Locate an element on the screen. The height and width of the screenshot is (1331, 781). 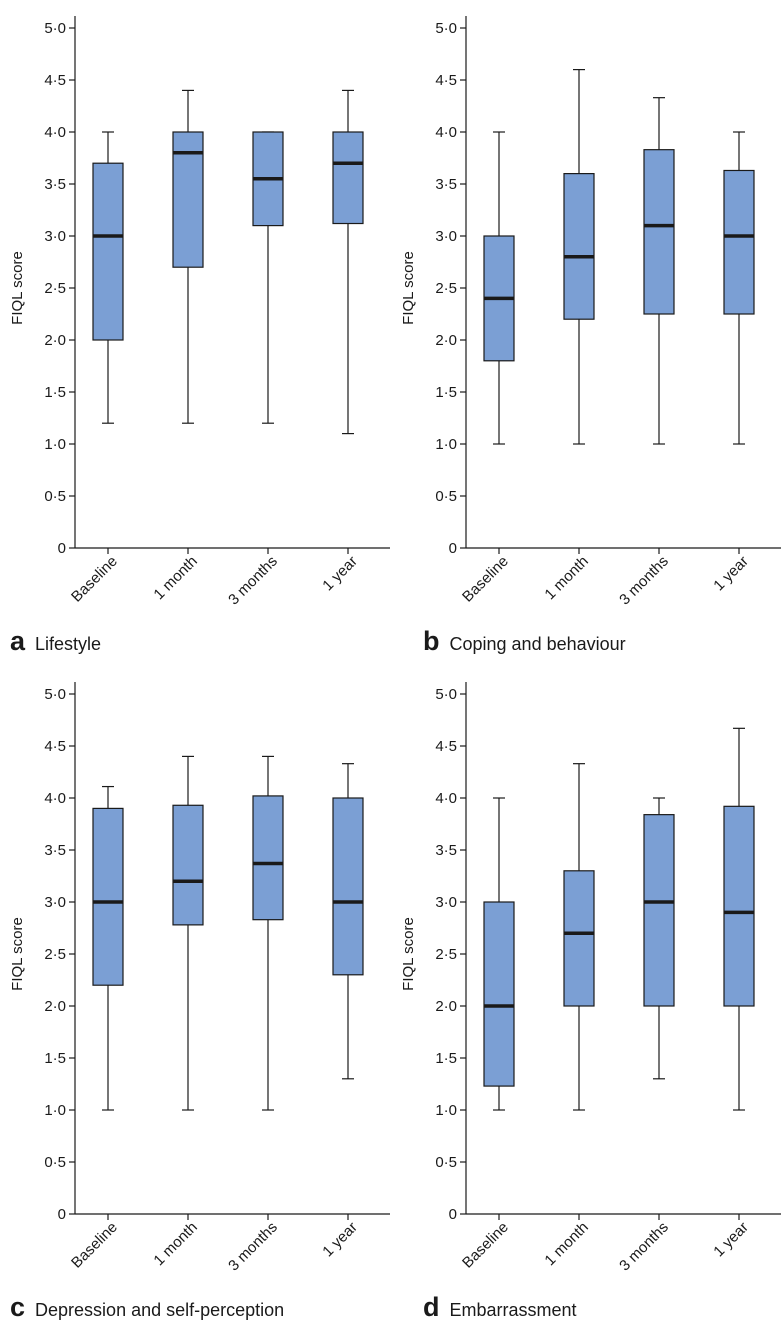
panel-b-caption: b Coping and behaviour is located at coordinates (524, 641).